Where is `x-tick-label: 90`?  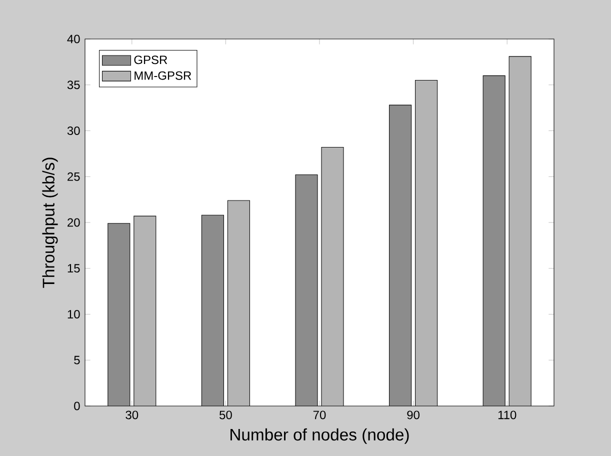 x-tick-label: 90 is located at coordinates (413, 415).